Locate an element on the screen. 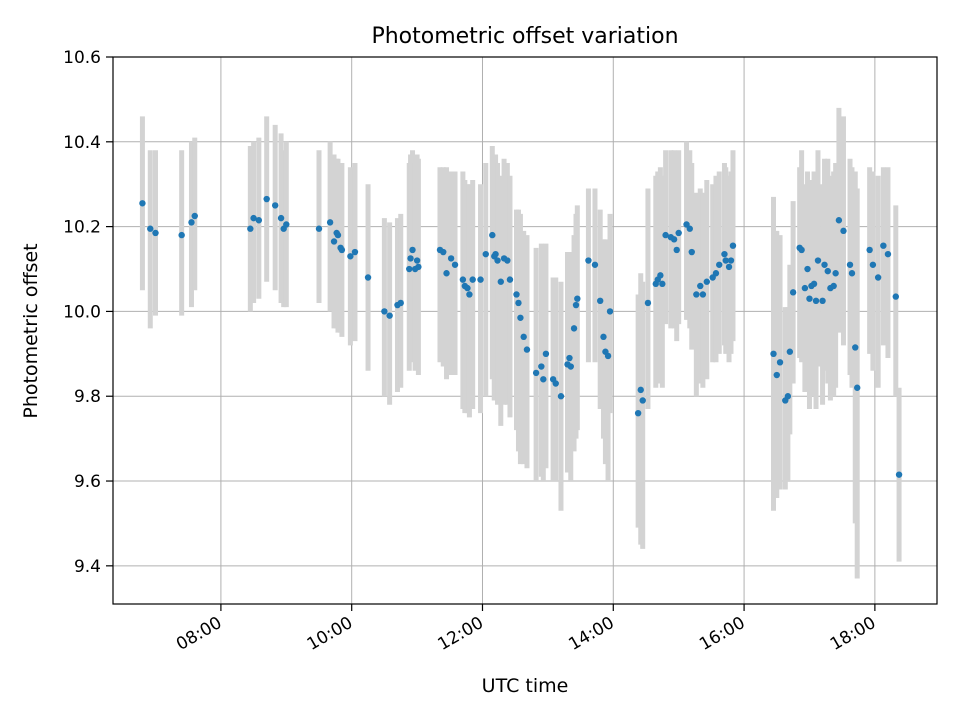 Image resolution: width=960 pixels, height=720 pixels. y-axis-ticks: 9.4 9.6 9.8 10.0 10.2 10.4 10.6 is located at coordinates (88, 312).